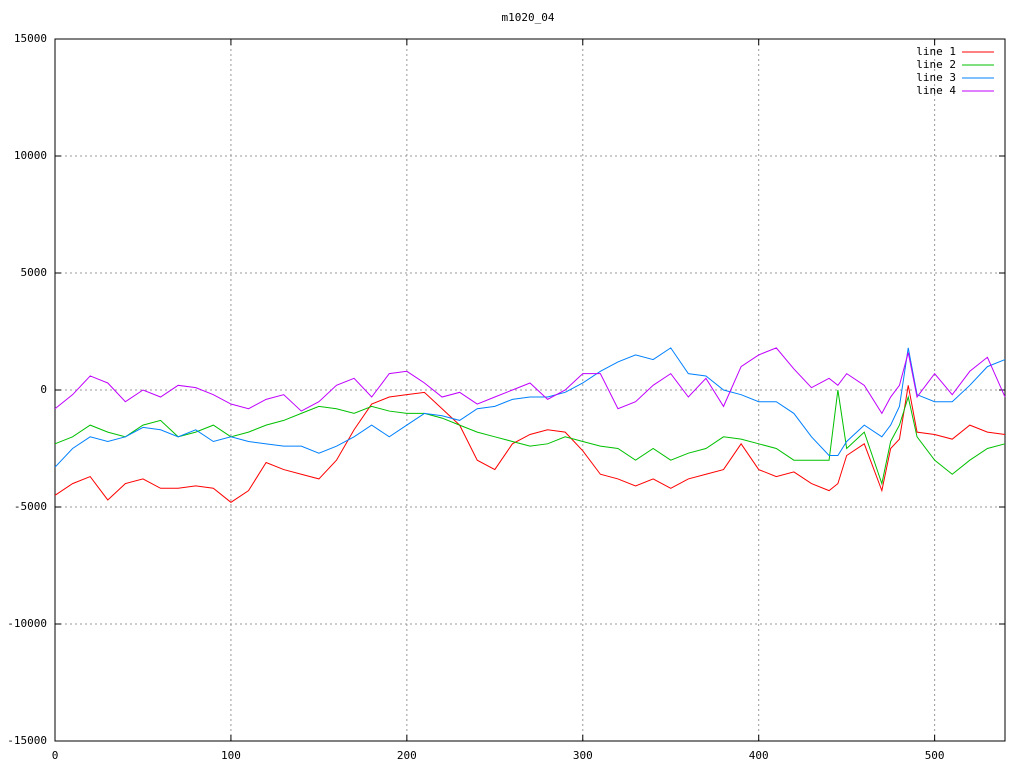  Describe the element at coordinates (935, 755) in the screenshot. I see `x-tick-label: 500` at that location.